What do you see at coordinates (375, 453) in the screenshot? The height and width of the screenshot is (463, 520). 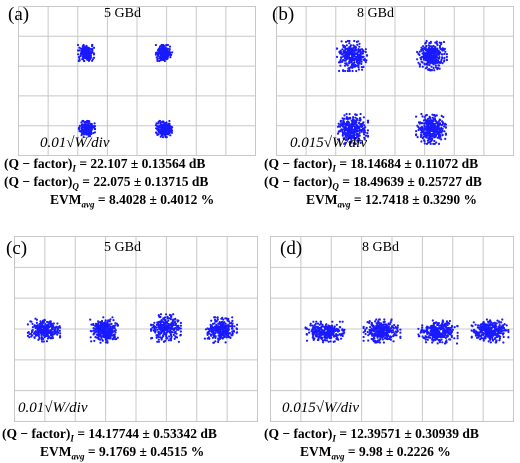 I see `evm-avg: EVMavg = 9.98 ± 0.2226 %` at bounding box center [375, 453].